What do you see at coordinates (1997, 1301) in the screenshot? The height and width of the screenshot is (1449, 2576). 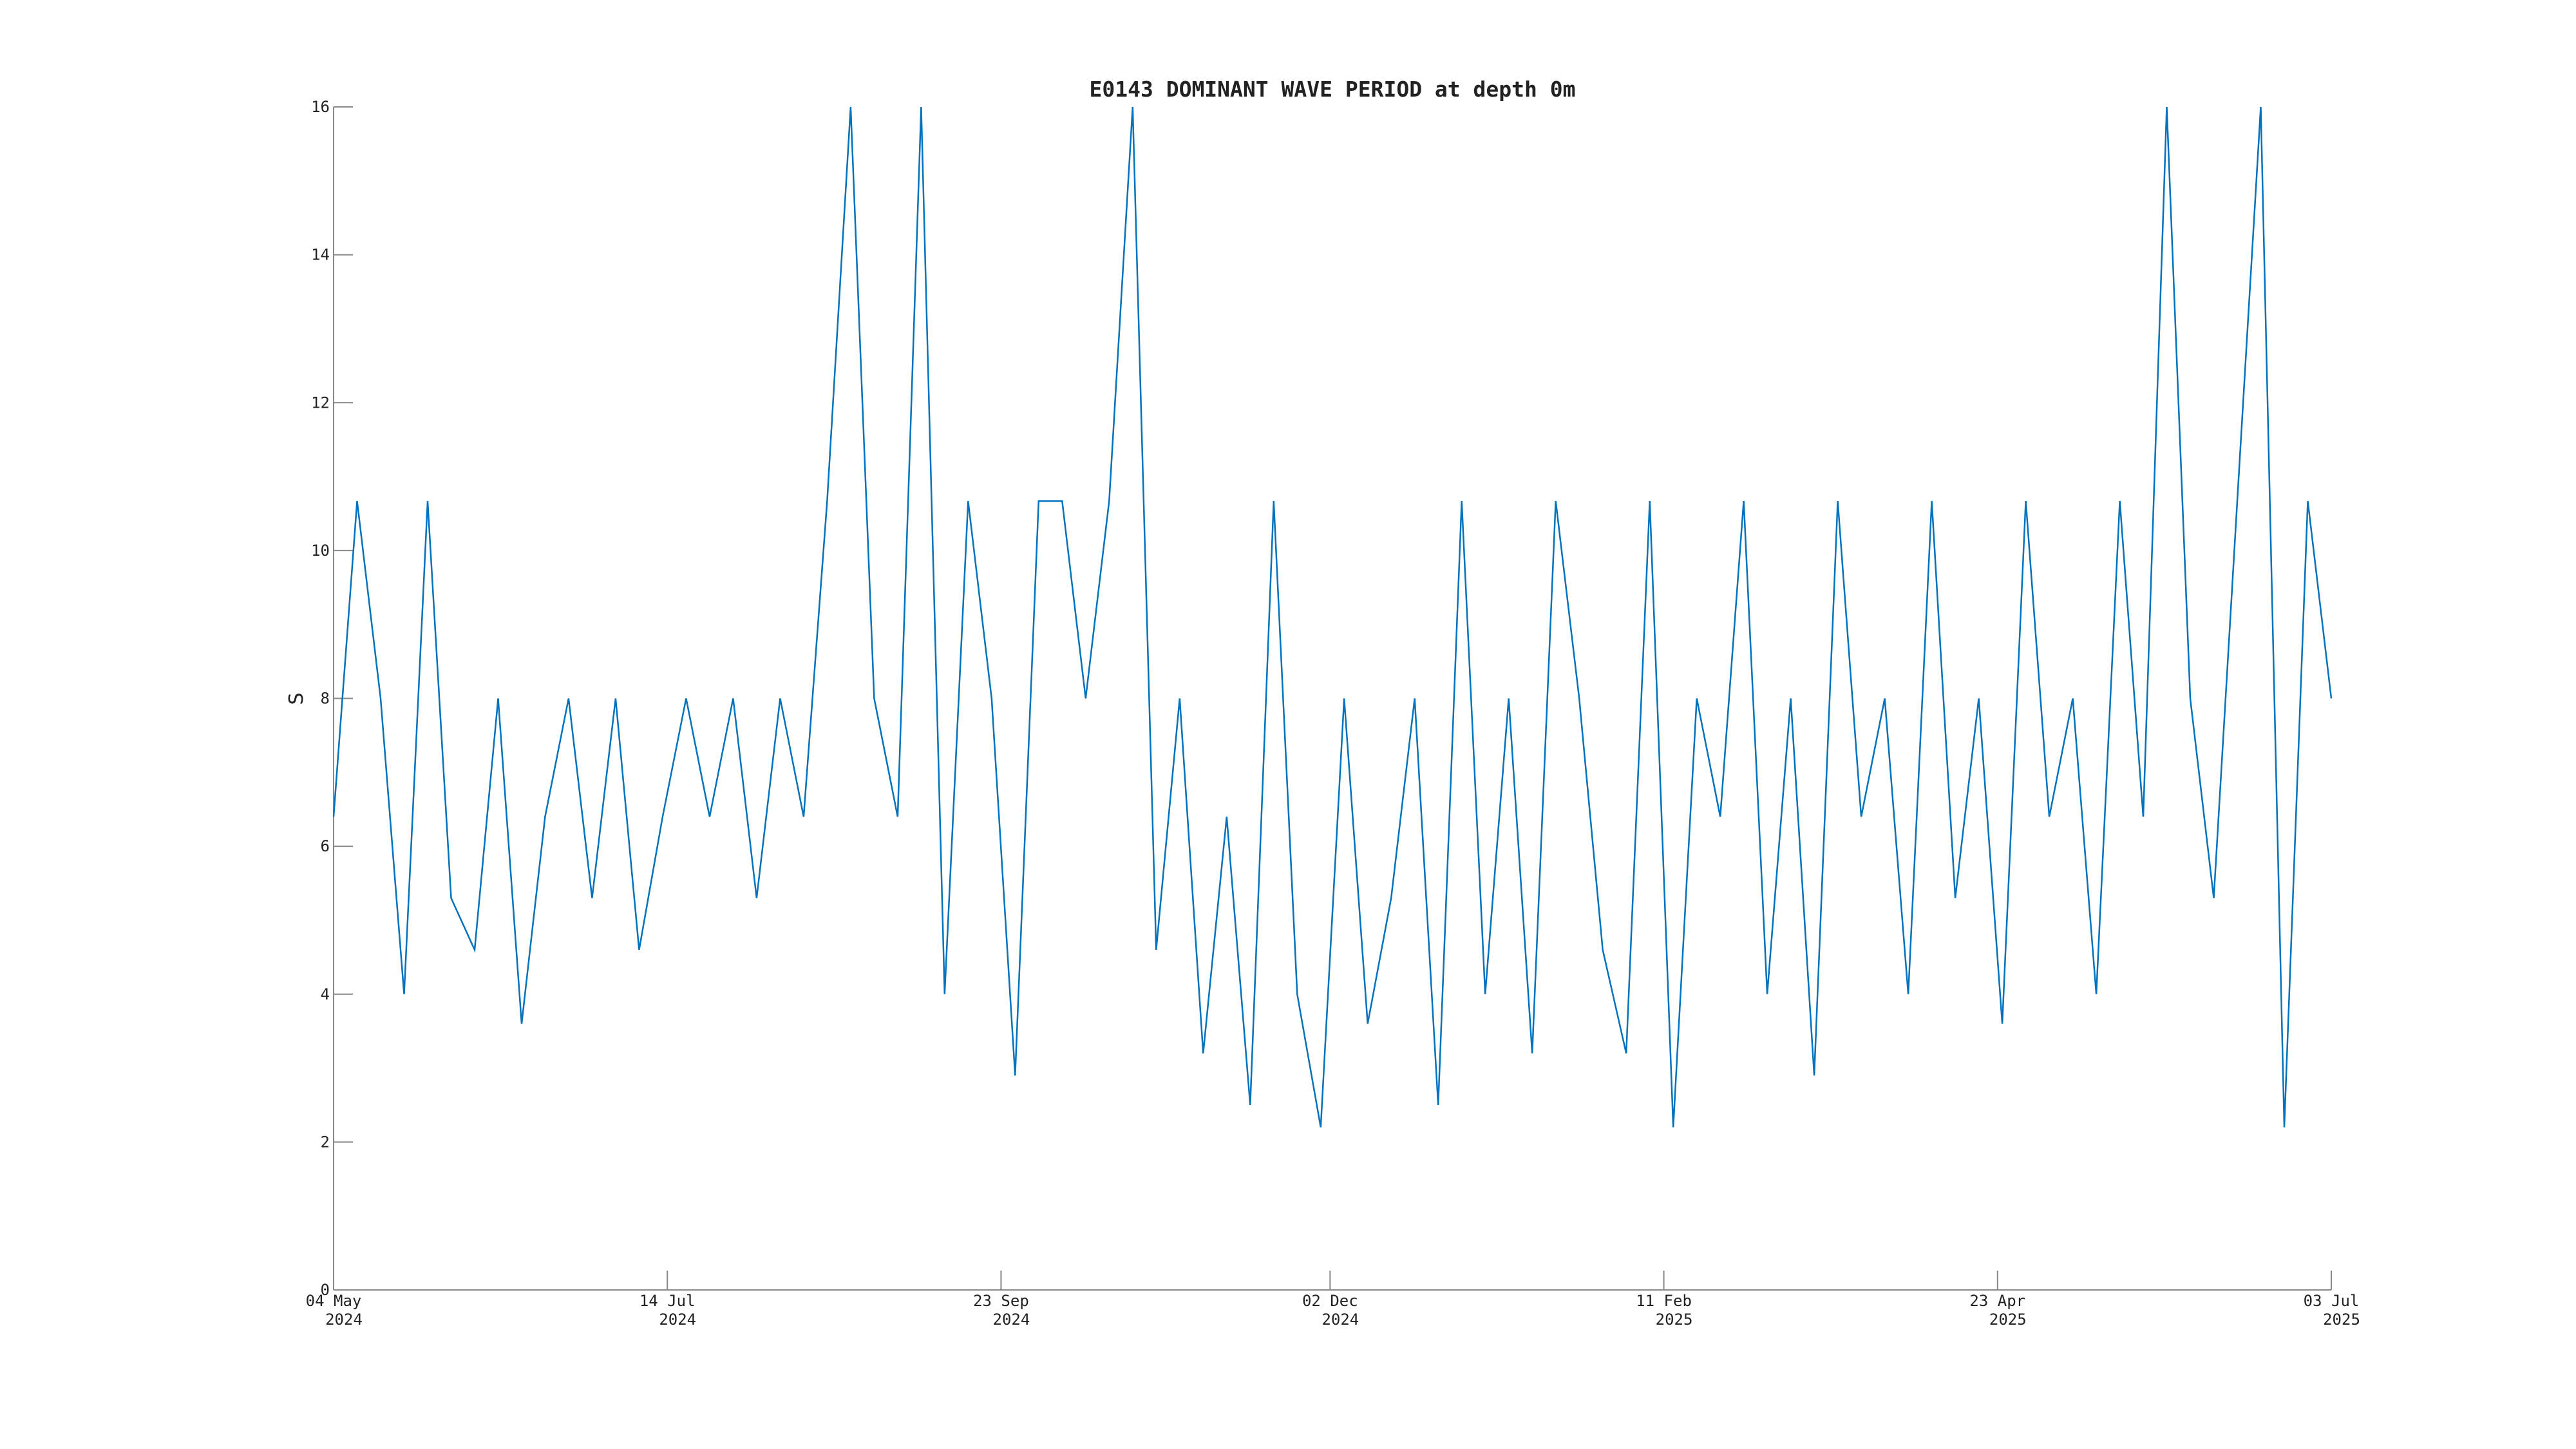 I see `x-tick-label-line: 23 Apr` at bounding box center [1997, 1301].